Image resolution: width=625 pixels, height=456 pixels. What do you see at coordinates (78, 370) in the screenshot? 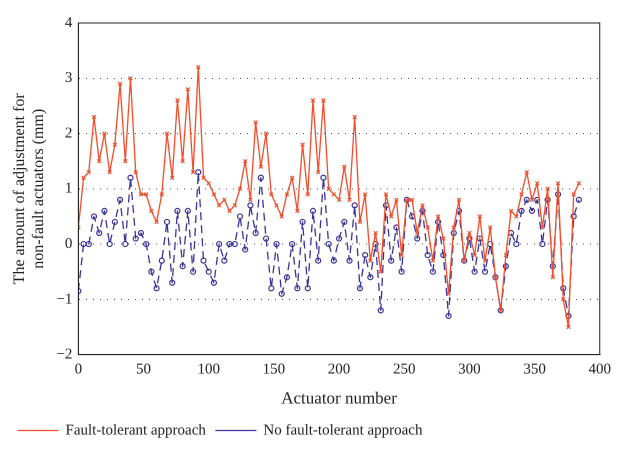
I see `x-tick-label: 0` at bounding box center [78, 370].